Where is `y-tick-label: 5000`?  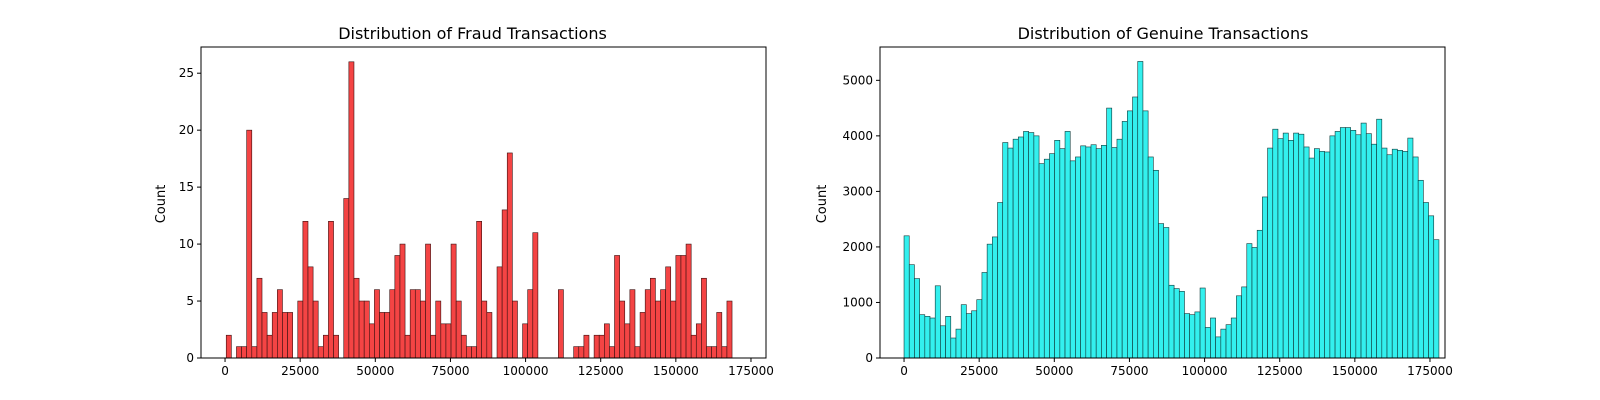
y-tick-label: 5000 is located at coordinates (857, 80).